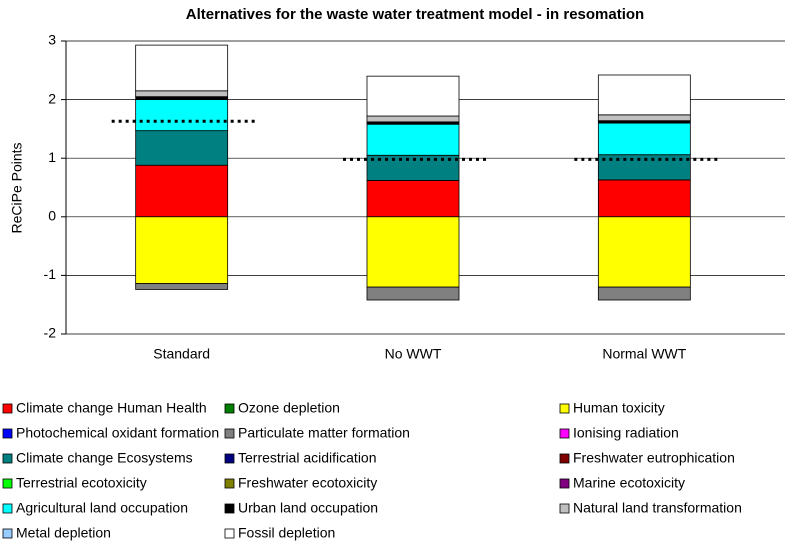 The width and height of the screenshot is (792, 545). What do you see at coordinates (657, 508) in the screenshot?
I see `legend-label: Natural land transformation` at bounding box center [657, 508].